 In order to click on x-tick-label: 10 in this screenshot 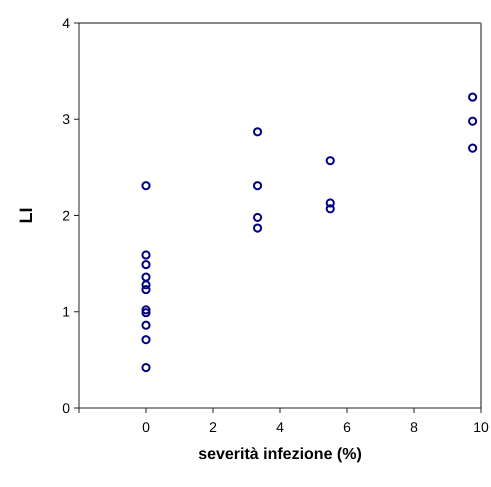, I will do `click(481, 427)`.